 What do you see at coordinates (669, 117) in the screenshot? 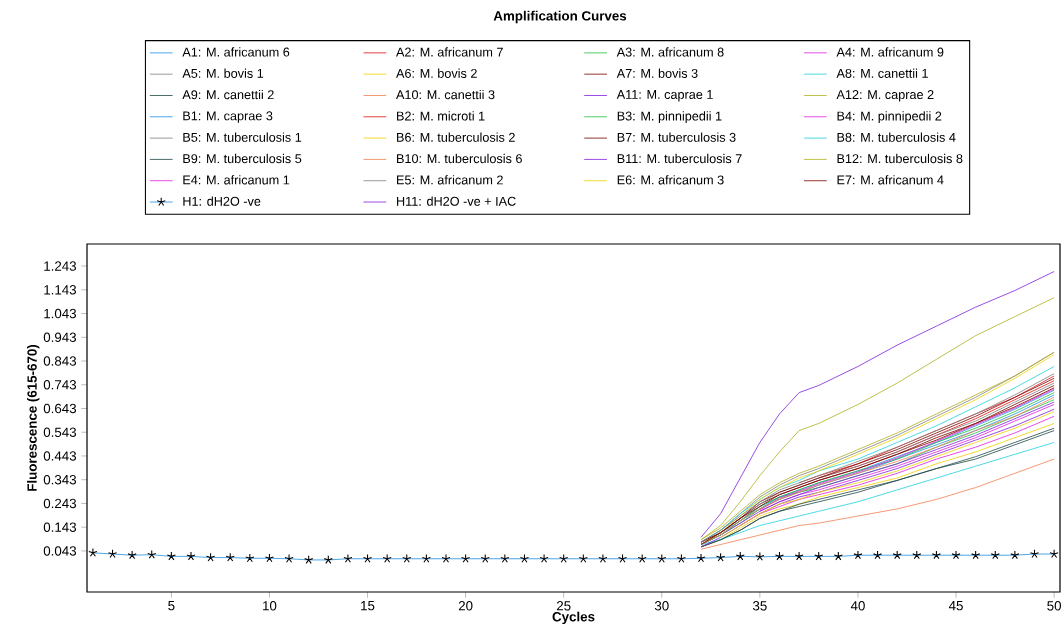
I see `legend-label: B3: M. pinnipedii 1` at bounding box center [669, 117].